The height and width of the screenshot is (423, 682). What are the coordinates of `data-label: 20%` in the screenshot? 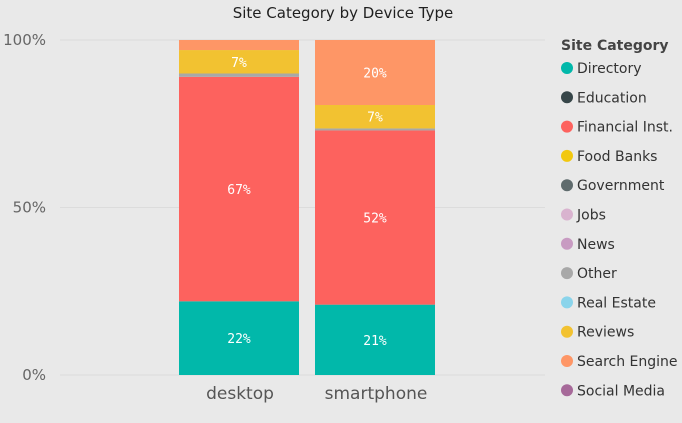 It's located at (375, 73).